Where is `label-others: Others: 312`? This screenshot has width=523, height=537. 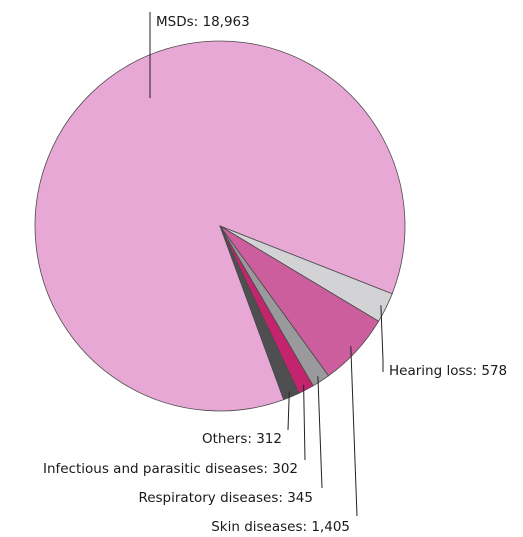
label-others: Others: 312 is located at coordinates (242, 439).